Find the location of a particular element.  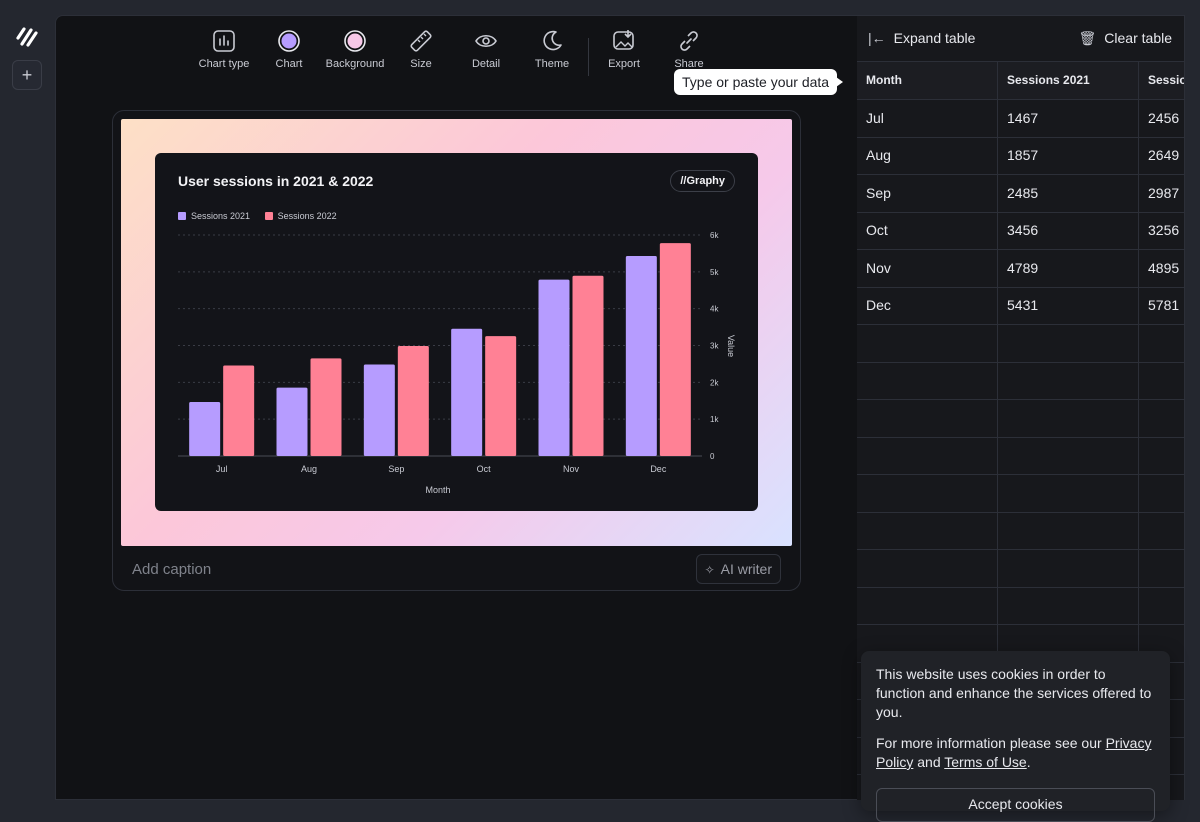

share-button: Share is located at coordinates (689, 47).